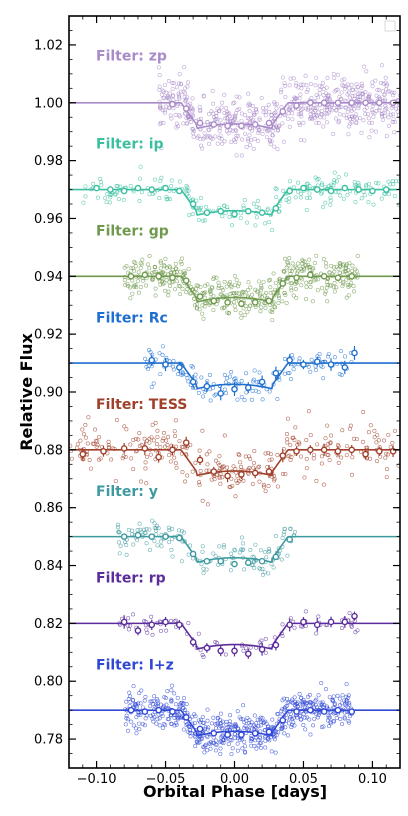 Image resolution: width=408 pixels, height=816 pixels. Describe the element at coordinates (48, 566) in the screenshot. I see `y-tick-label: 0.84` at that location.